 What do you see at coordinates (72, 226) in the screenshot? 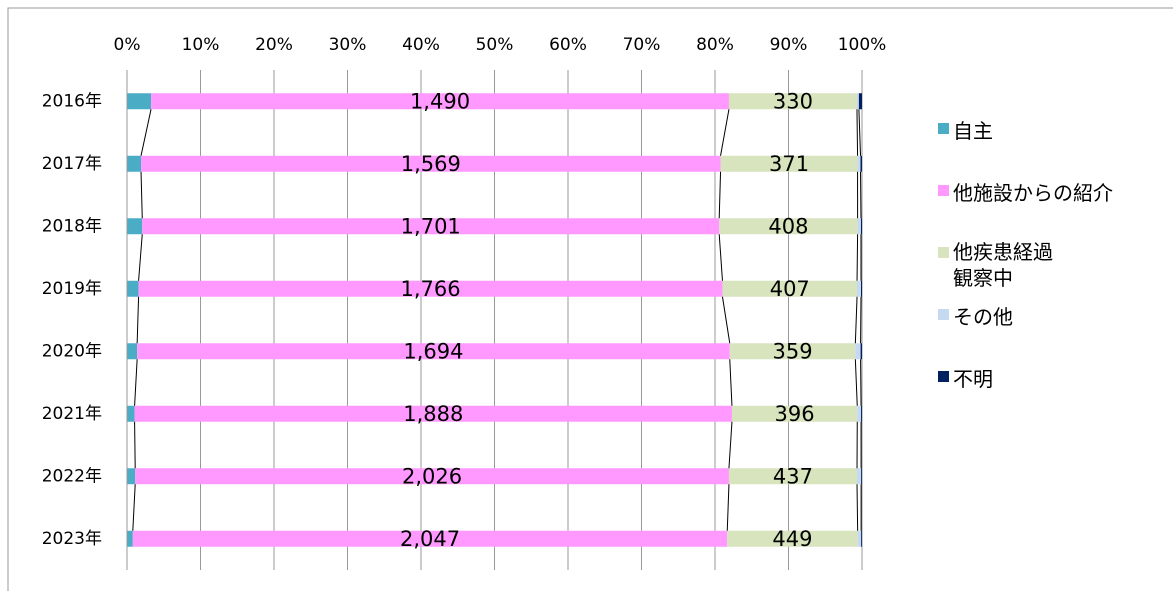
I see `y-tick-label: 2018年` at bounding box center [72, 226].